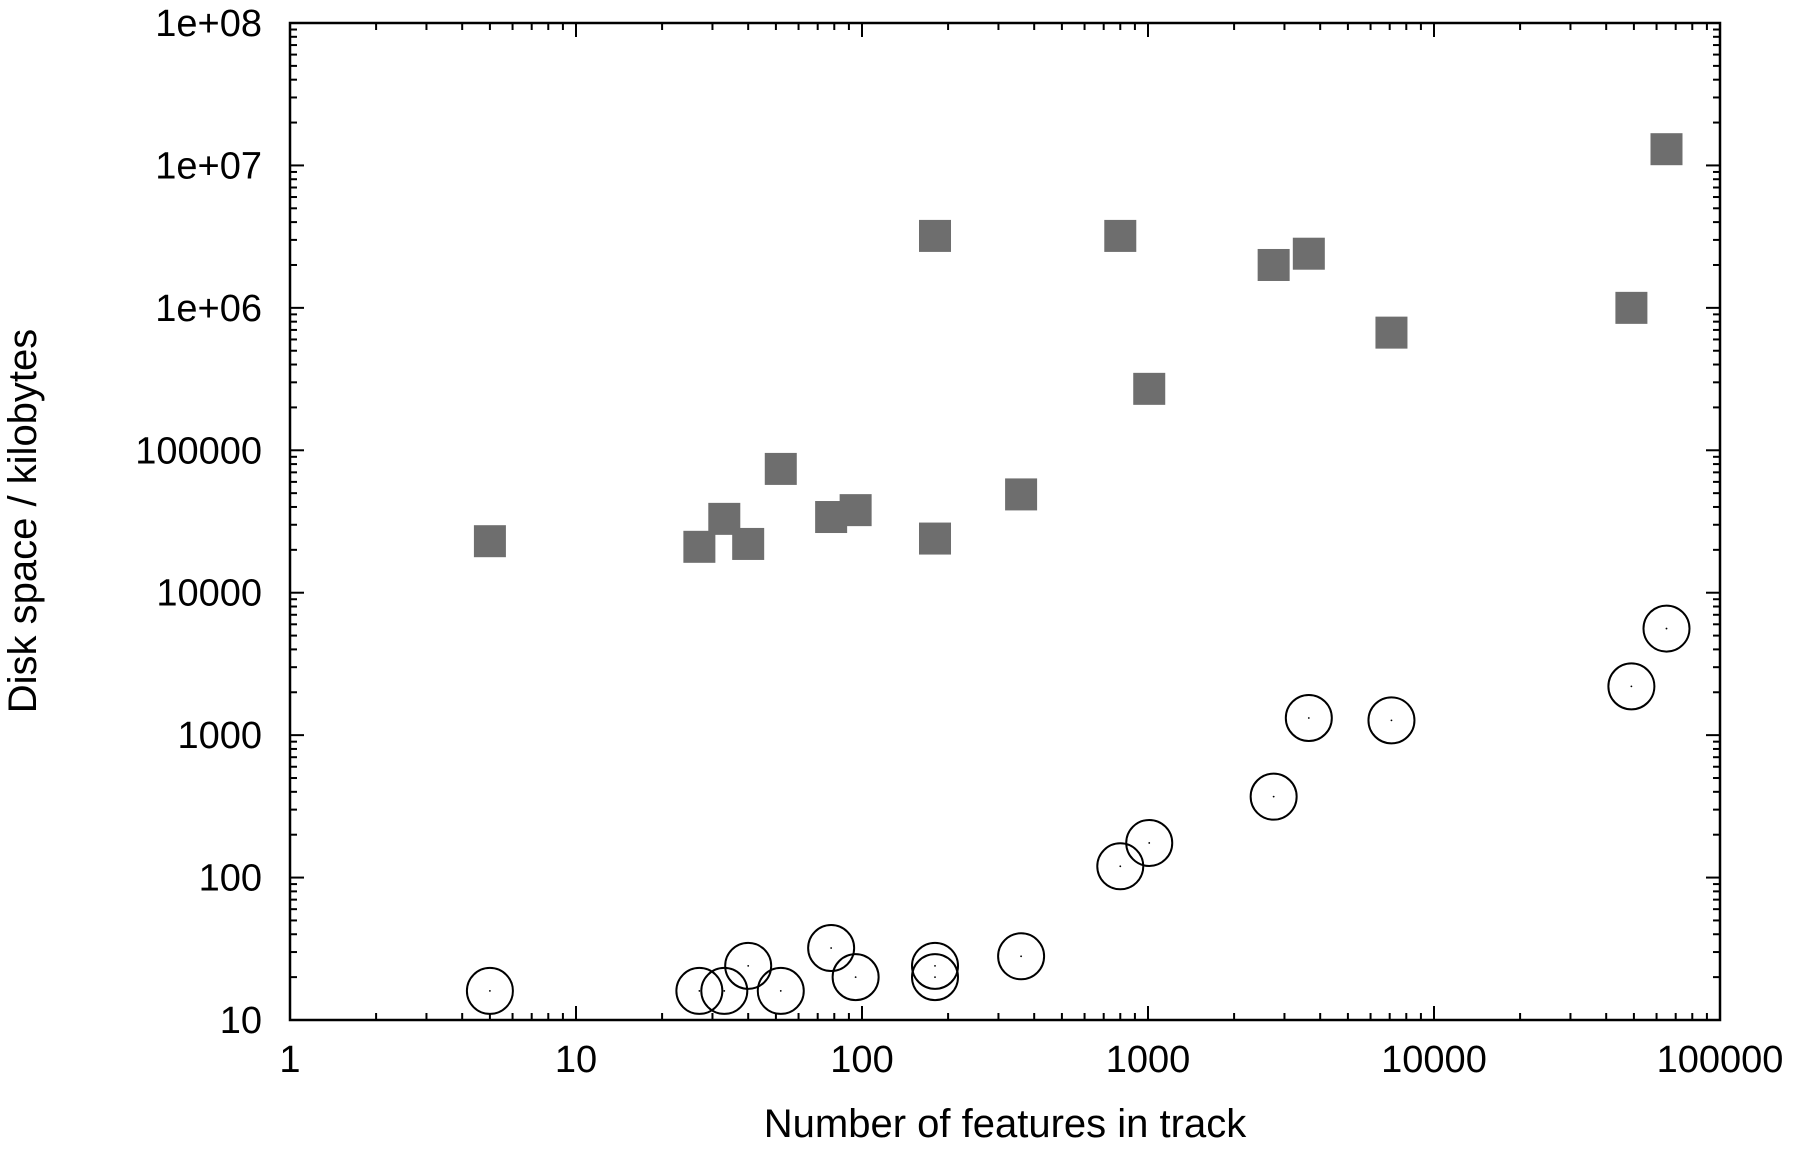 This screenshot has height=1153, width=1800. I want to click on x-tick-label: 10000, so click(1434, 1060).